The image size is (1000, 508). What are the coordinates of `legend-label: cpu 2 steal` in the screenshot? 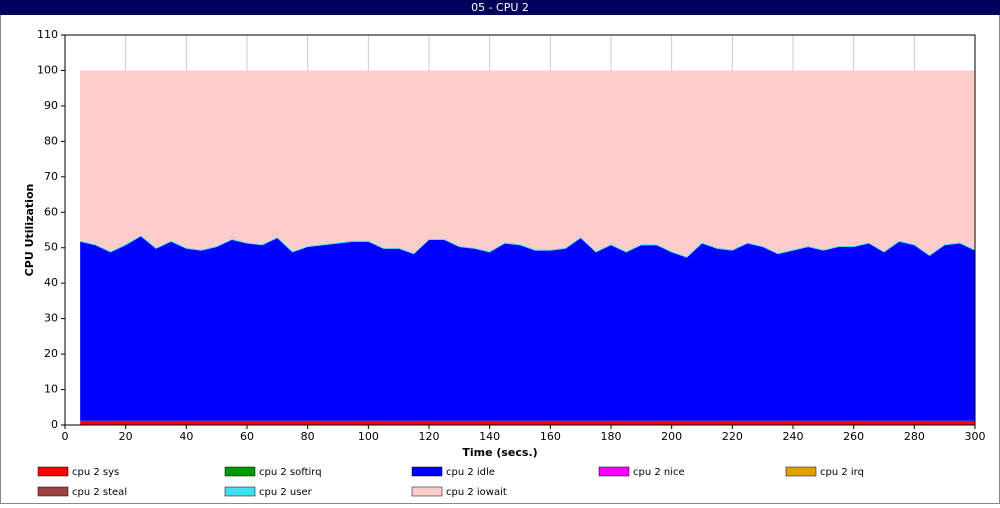 It's located at (99, 492).